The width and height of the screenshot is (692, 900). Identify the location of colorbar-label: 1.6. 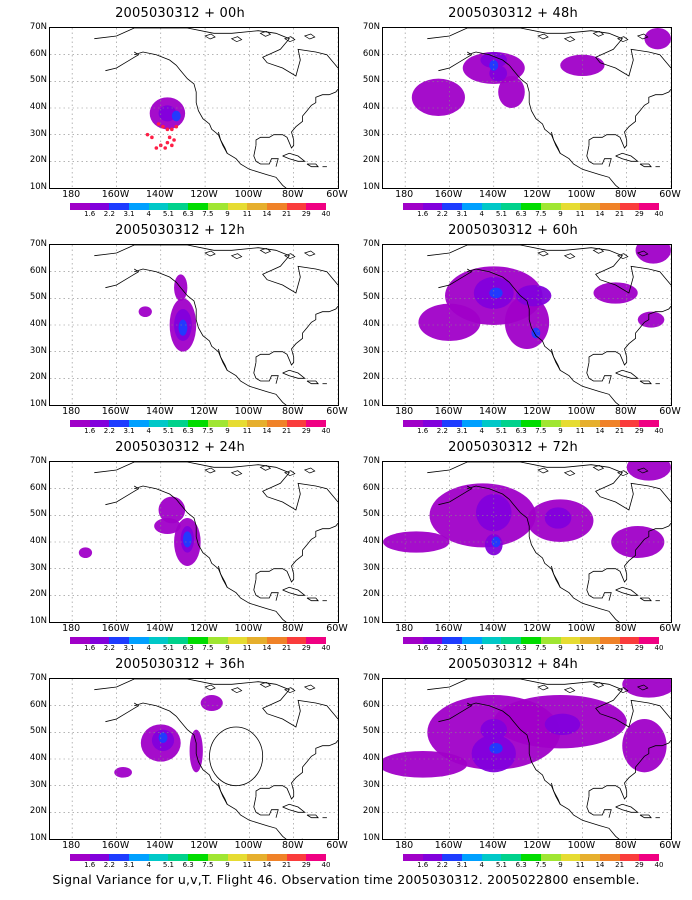
(423, 214).